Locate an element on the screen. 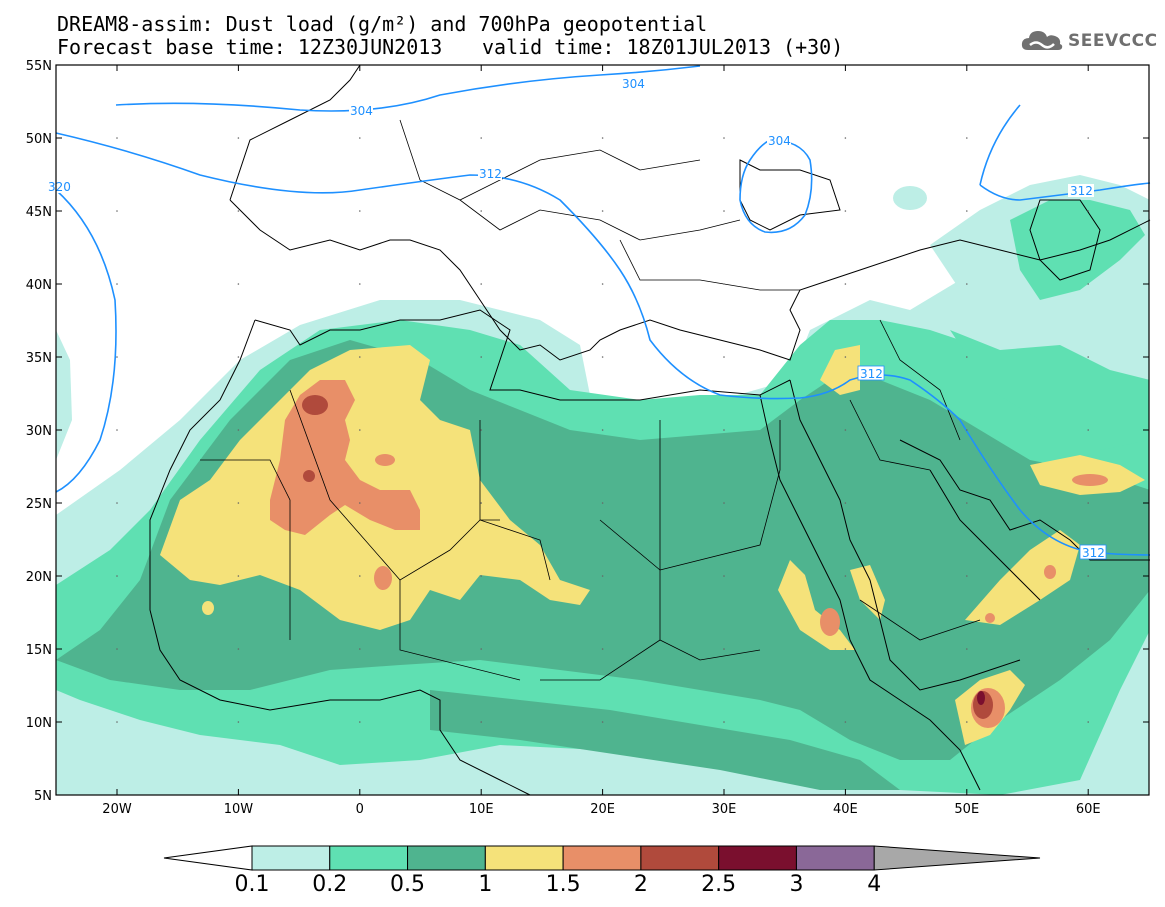 The width and height of the screenshot is (1165, 907). dust-level-1-oman is located at coordinates (1022, 577).